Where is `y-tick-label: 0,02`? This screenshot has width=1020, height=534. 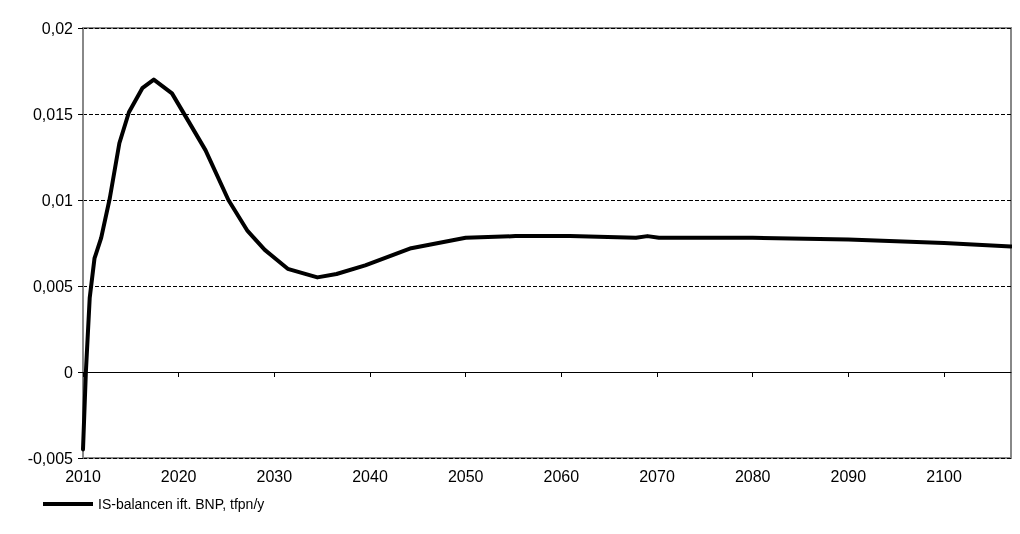
y-tick-label: 0,02 is located at coordinates (57, 28).